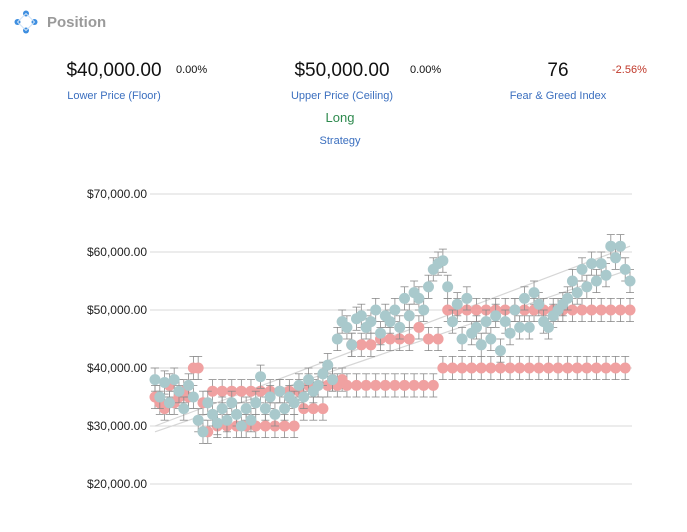 The height and width of the screenshot is (532, 687). Describe the element at coordinates (192, 70) in the screenshot. I see `floor-change: 0.00%` at that location.